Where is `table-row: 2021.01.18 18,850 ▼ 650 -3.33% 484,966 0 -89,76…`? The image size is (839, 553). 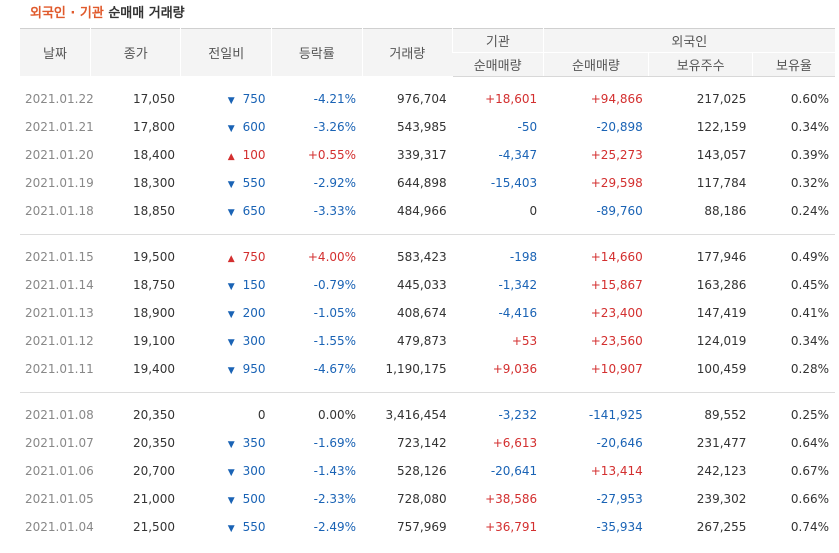
table-row: 2021.01.18 18,850 ▼ 650 -3.33% 484,966 0 -89,76… is located at coordinates (427, 211).